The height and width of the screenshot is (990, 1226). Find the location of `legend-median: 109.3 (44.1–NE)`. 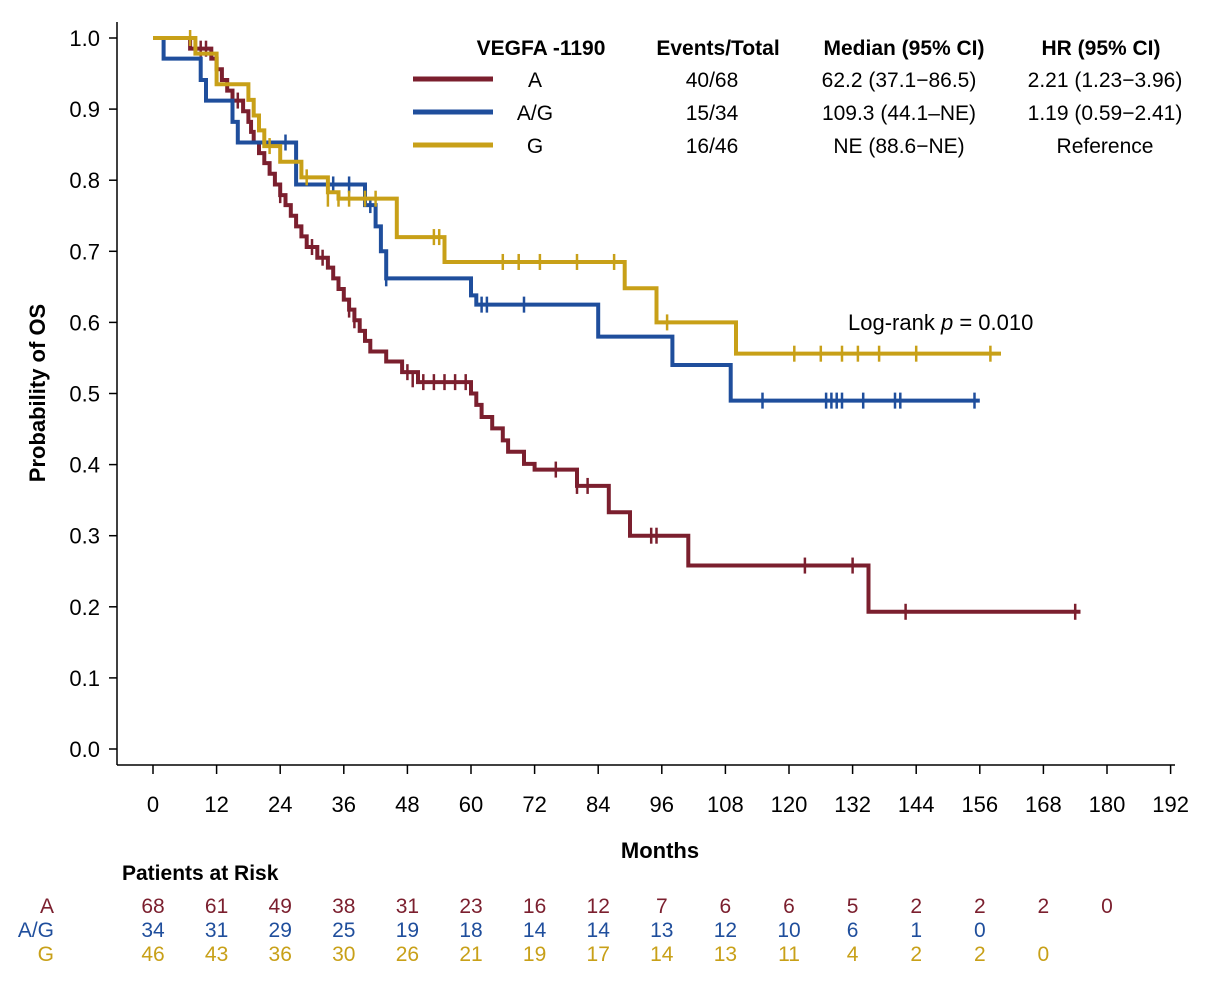

legend-median: 109.3 (44.1–NE) is located at coordinates (899, 113).